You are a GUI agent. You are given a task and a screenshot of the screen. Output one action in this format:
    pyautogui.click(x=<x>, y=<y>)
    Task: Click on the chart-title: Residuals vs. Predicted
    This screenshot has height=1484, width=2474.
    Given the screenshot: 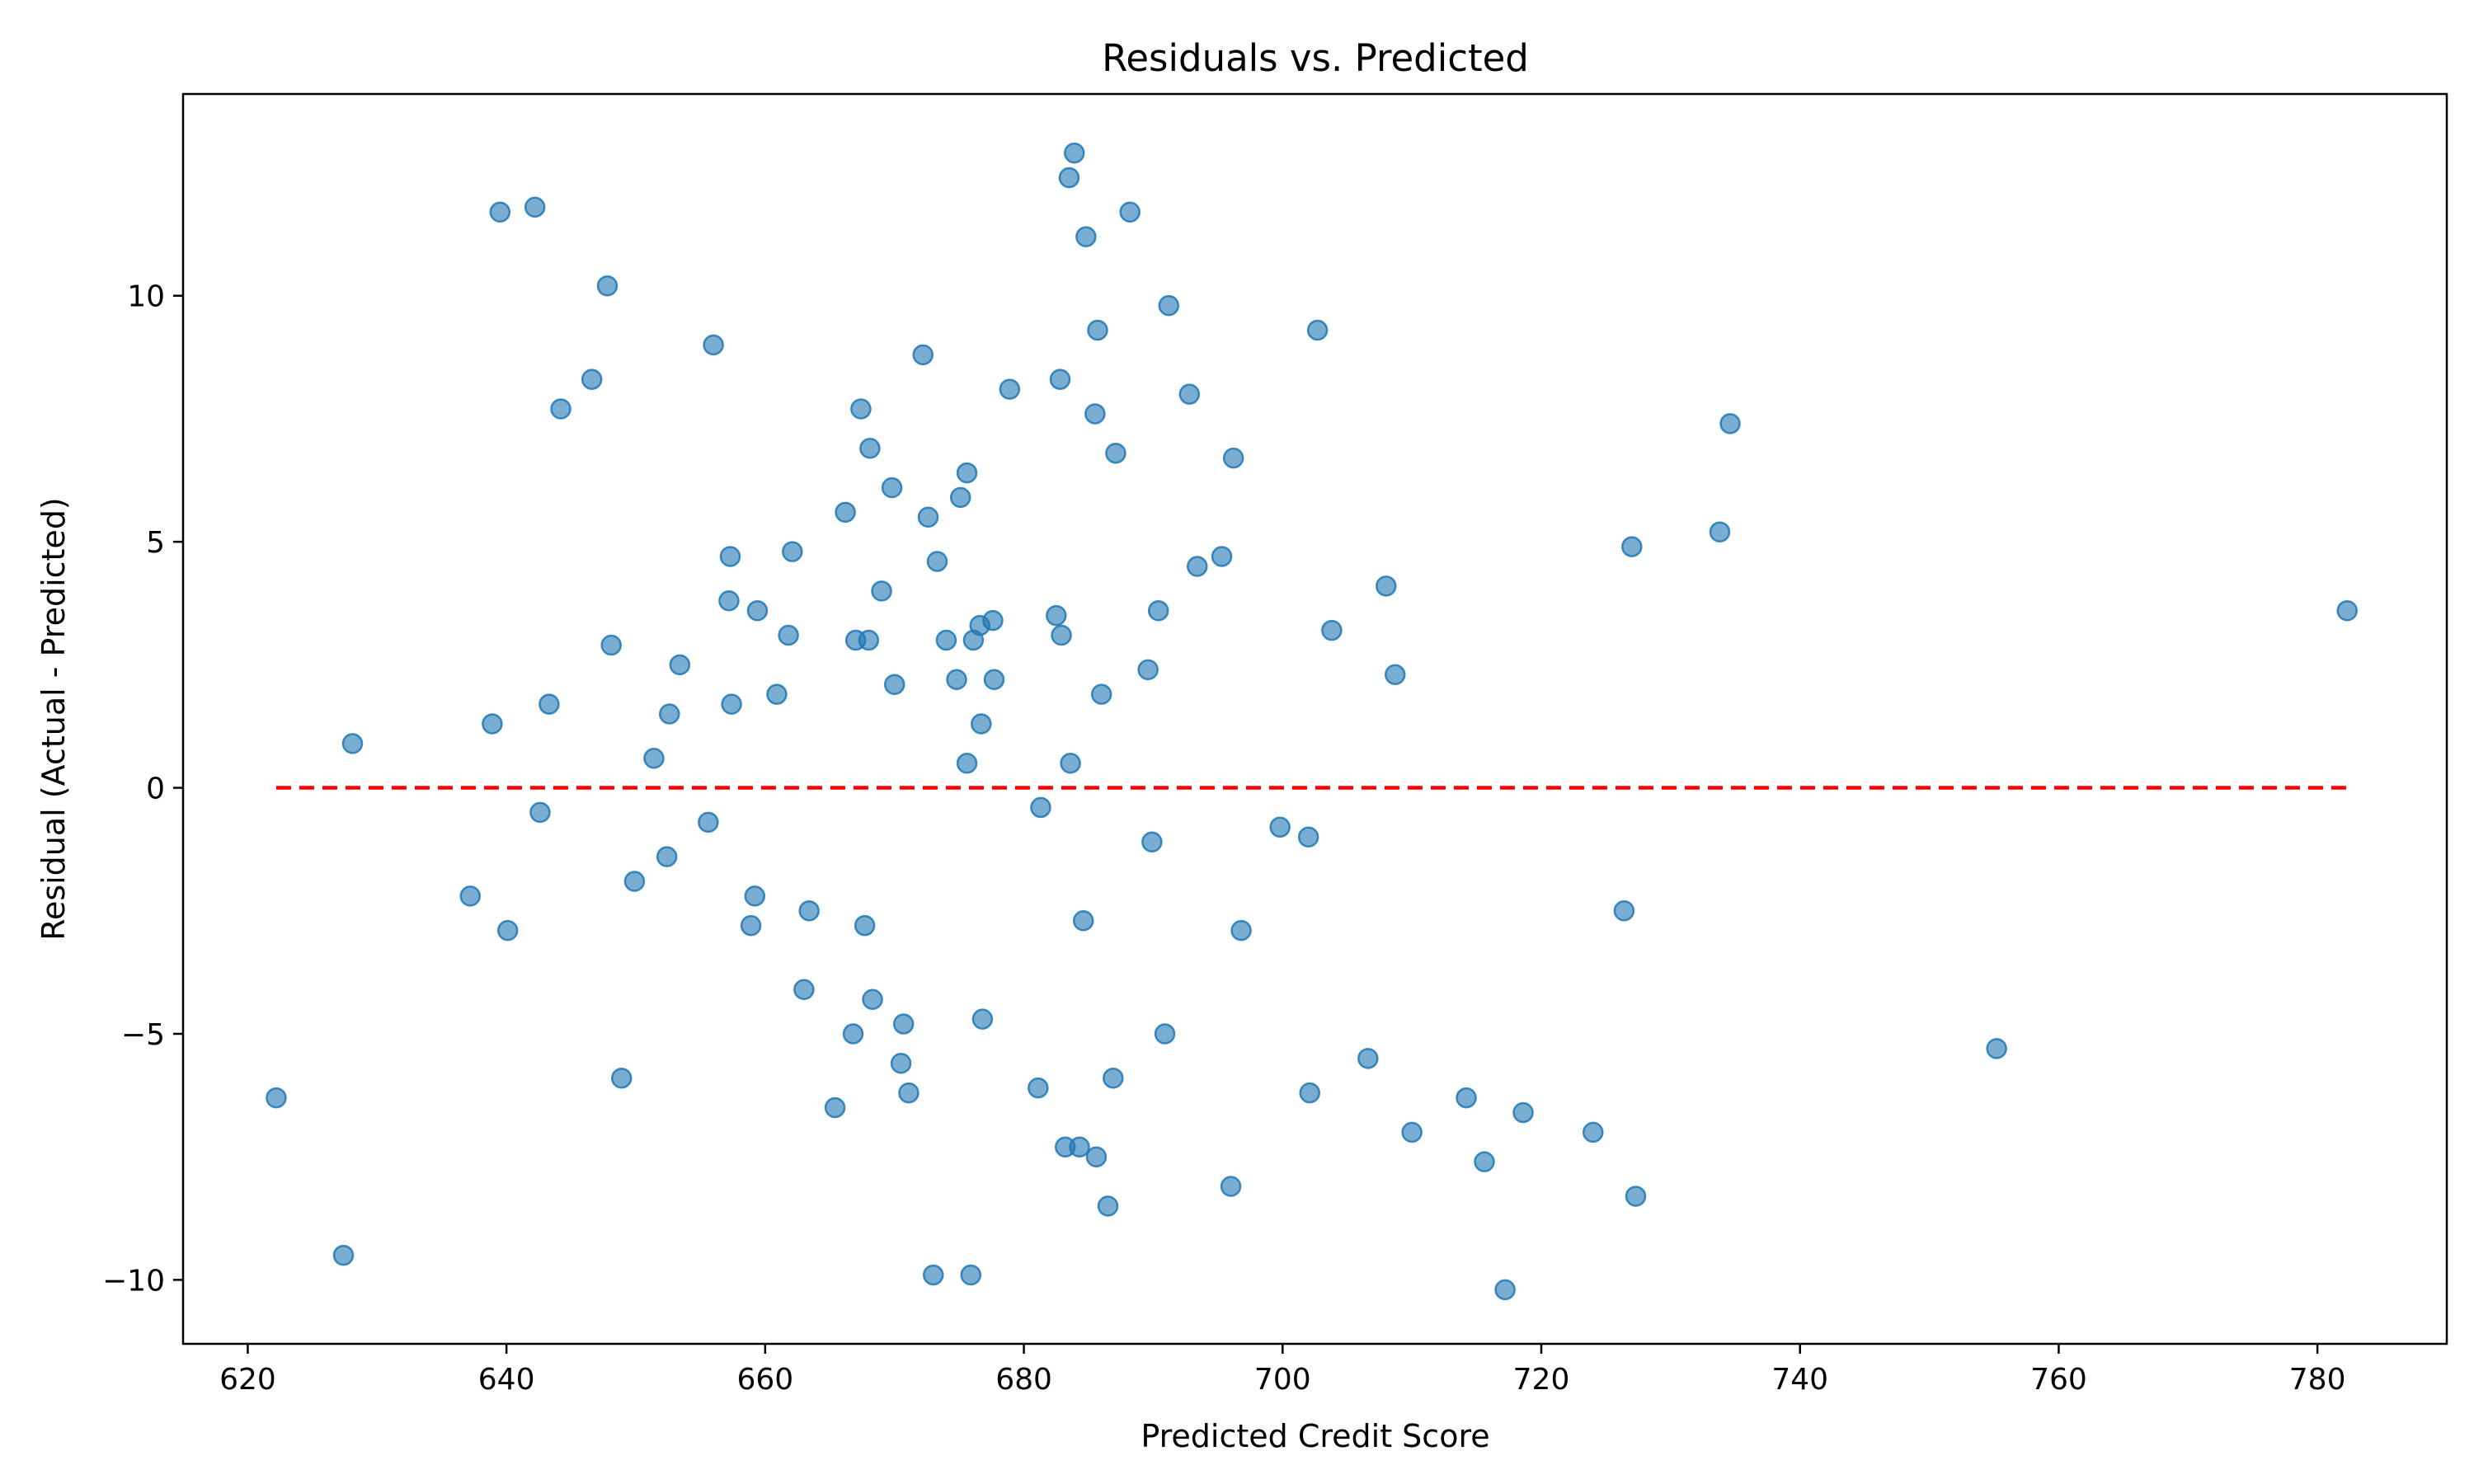 What is the action you would take?
    pyautogui.click(x=1315, y=58)
    